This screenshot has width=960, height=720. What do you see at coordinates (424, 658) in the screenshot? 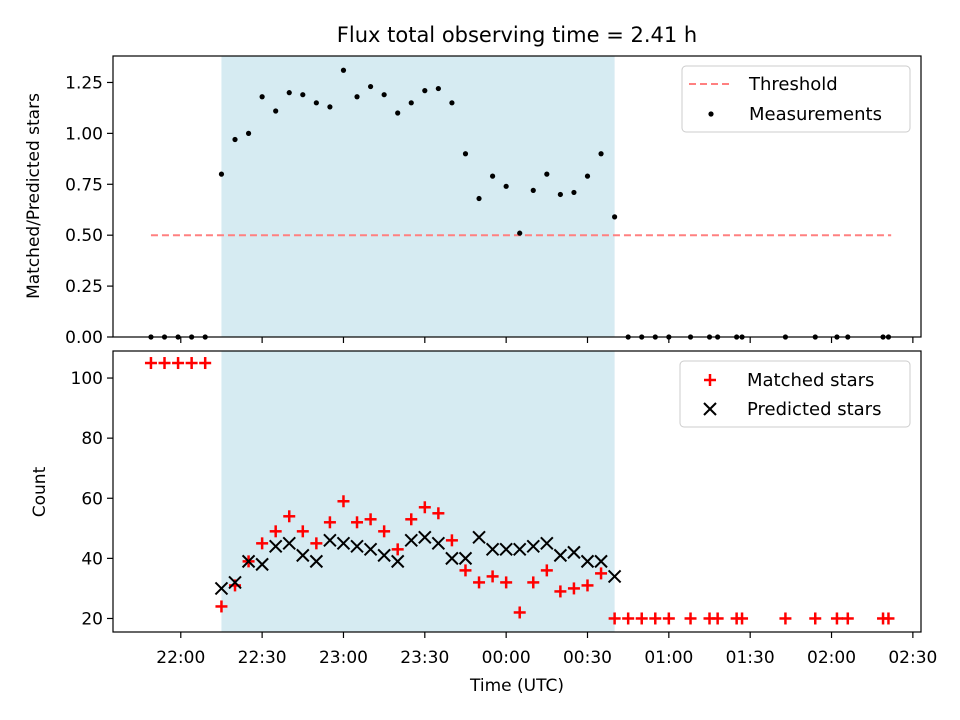
I see `bottom-x-tick-label: 23:30` at bounding box center [424, 658].